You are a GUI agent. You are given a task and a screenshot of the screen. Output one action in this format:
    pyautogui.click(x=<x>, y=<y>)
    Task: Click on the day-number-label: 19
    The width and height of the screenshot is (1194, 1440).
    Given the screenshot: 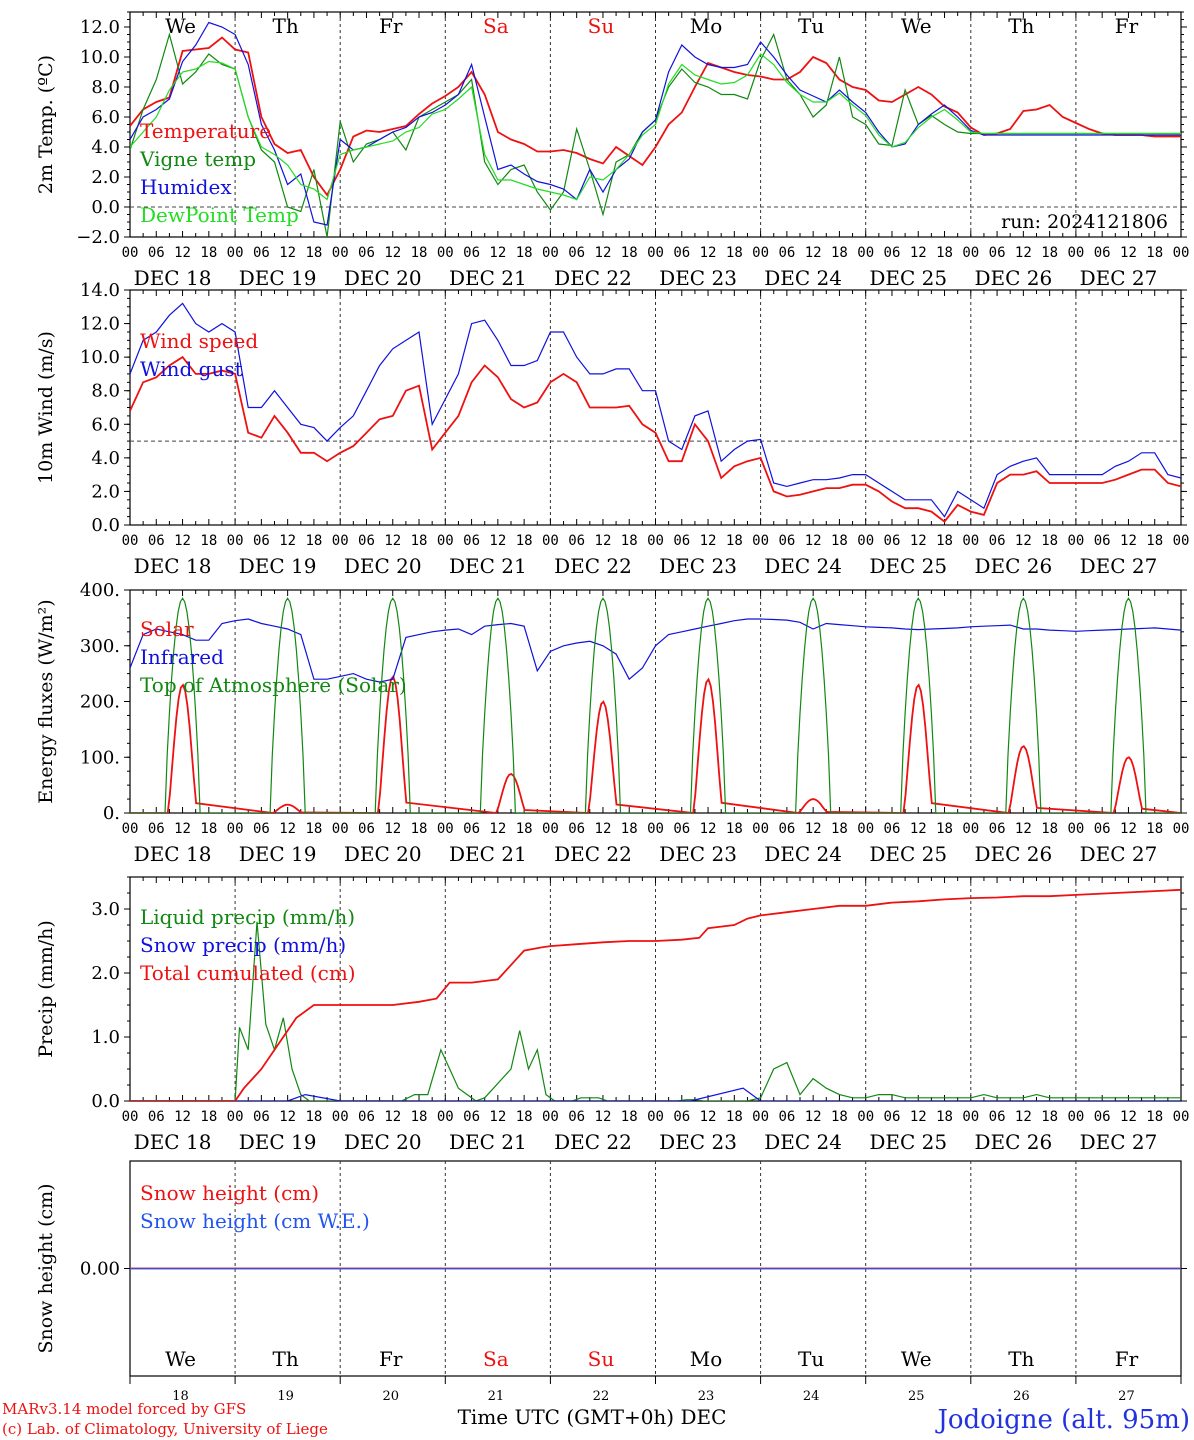 What is the action you would take?
    pyautogui.click(x=285, y=1396)
    